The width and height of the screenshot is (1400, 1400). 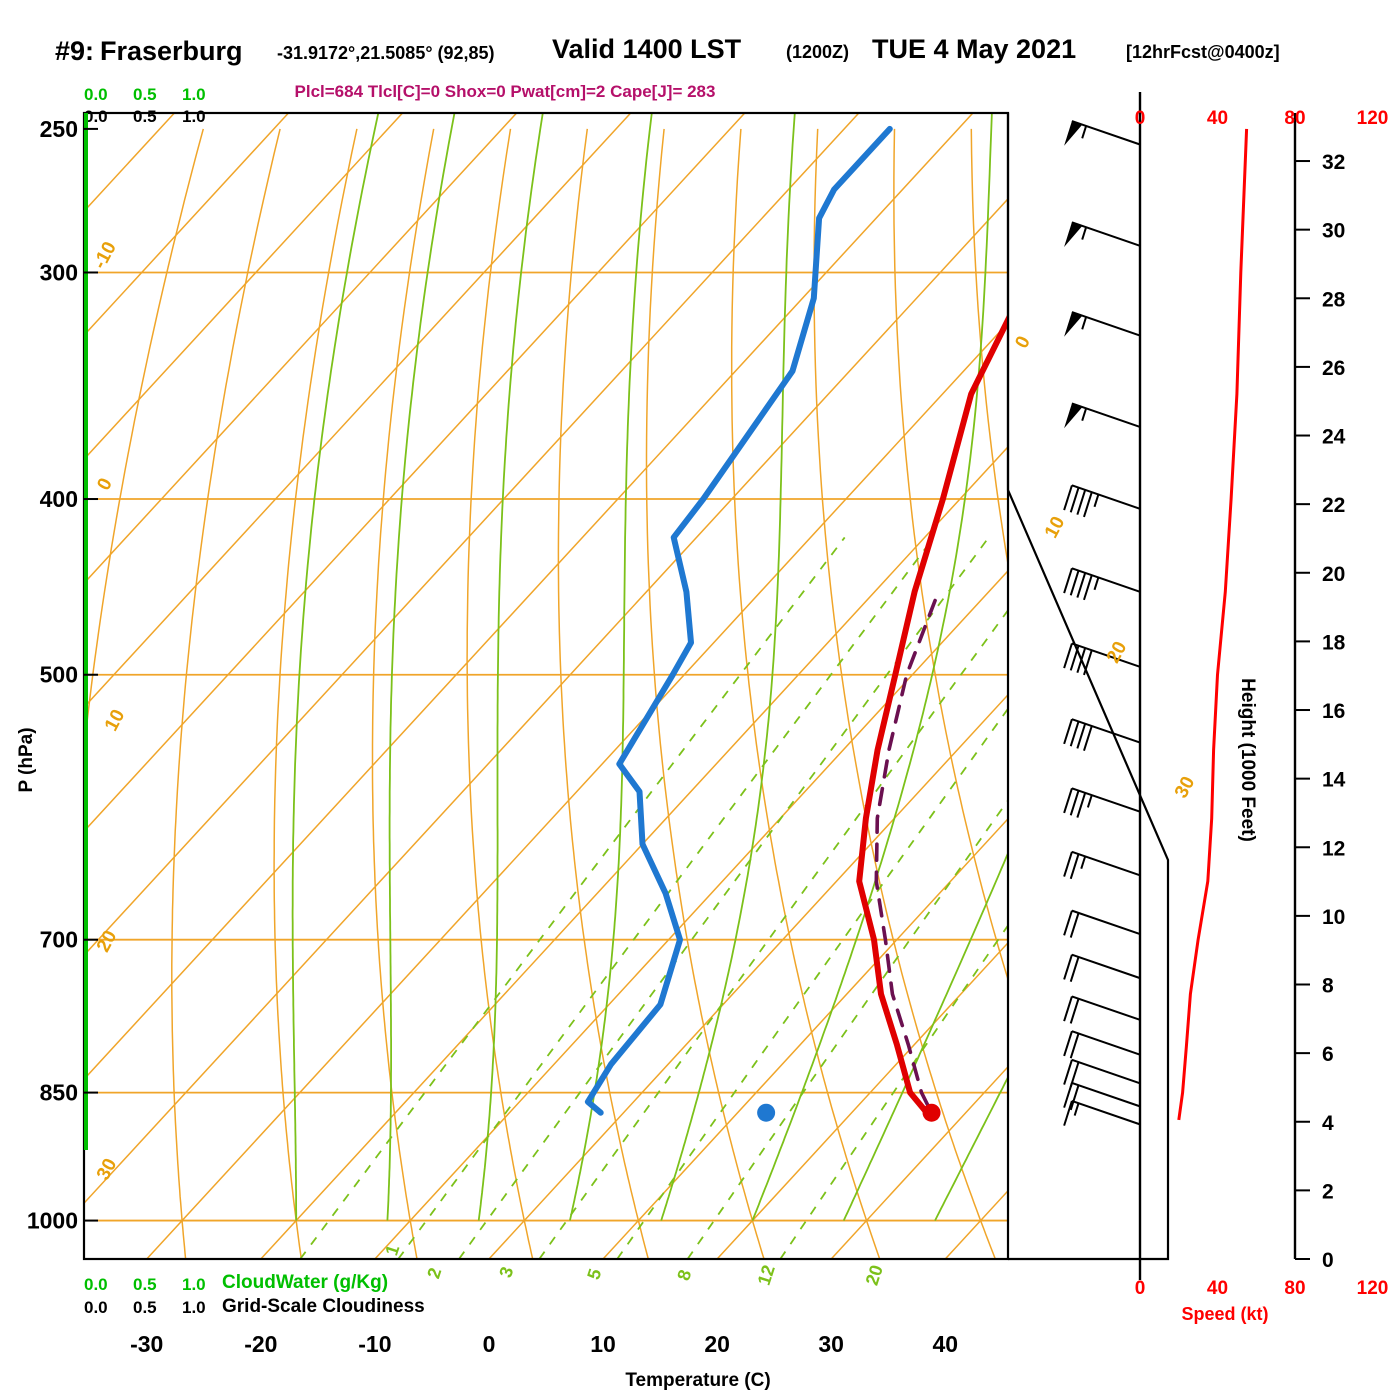 I want to click on pressure-tick-700: 700, so click(x=59, y=940).